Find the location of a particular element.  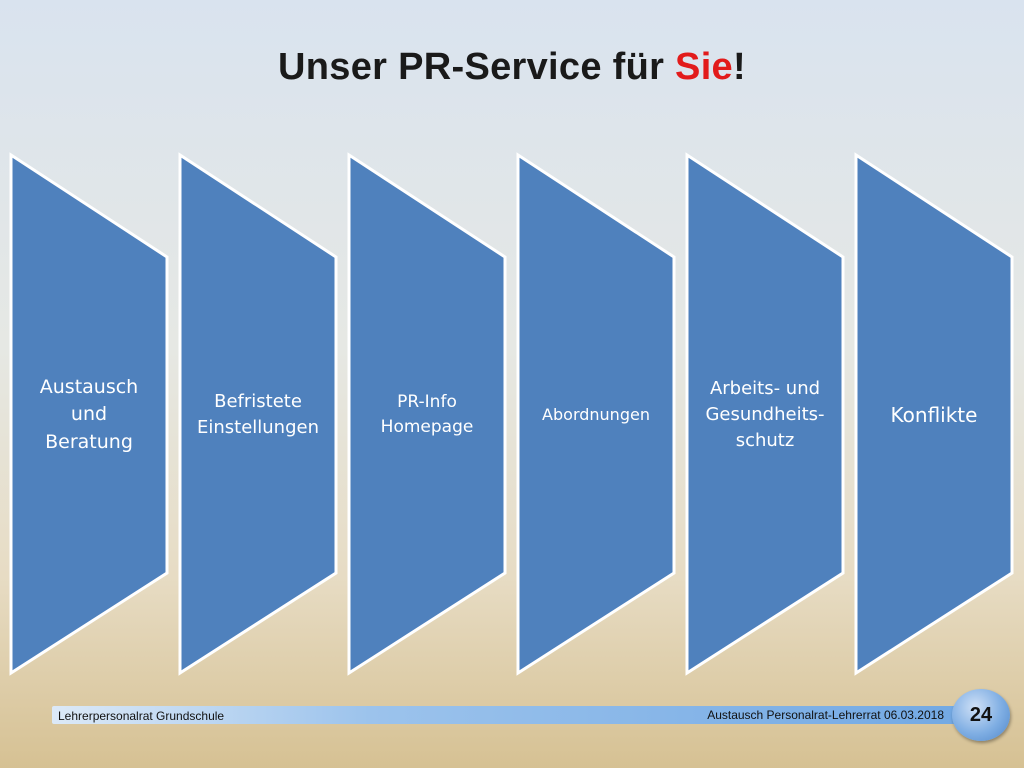

service-label-line: Arbeits- und is located at coordinates (765, 388).